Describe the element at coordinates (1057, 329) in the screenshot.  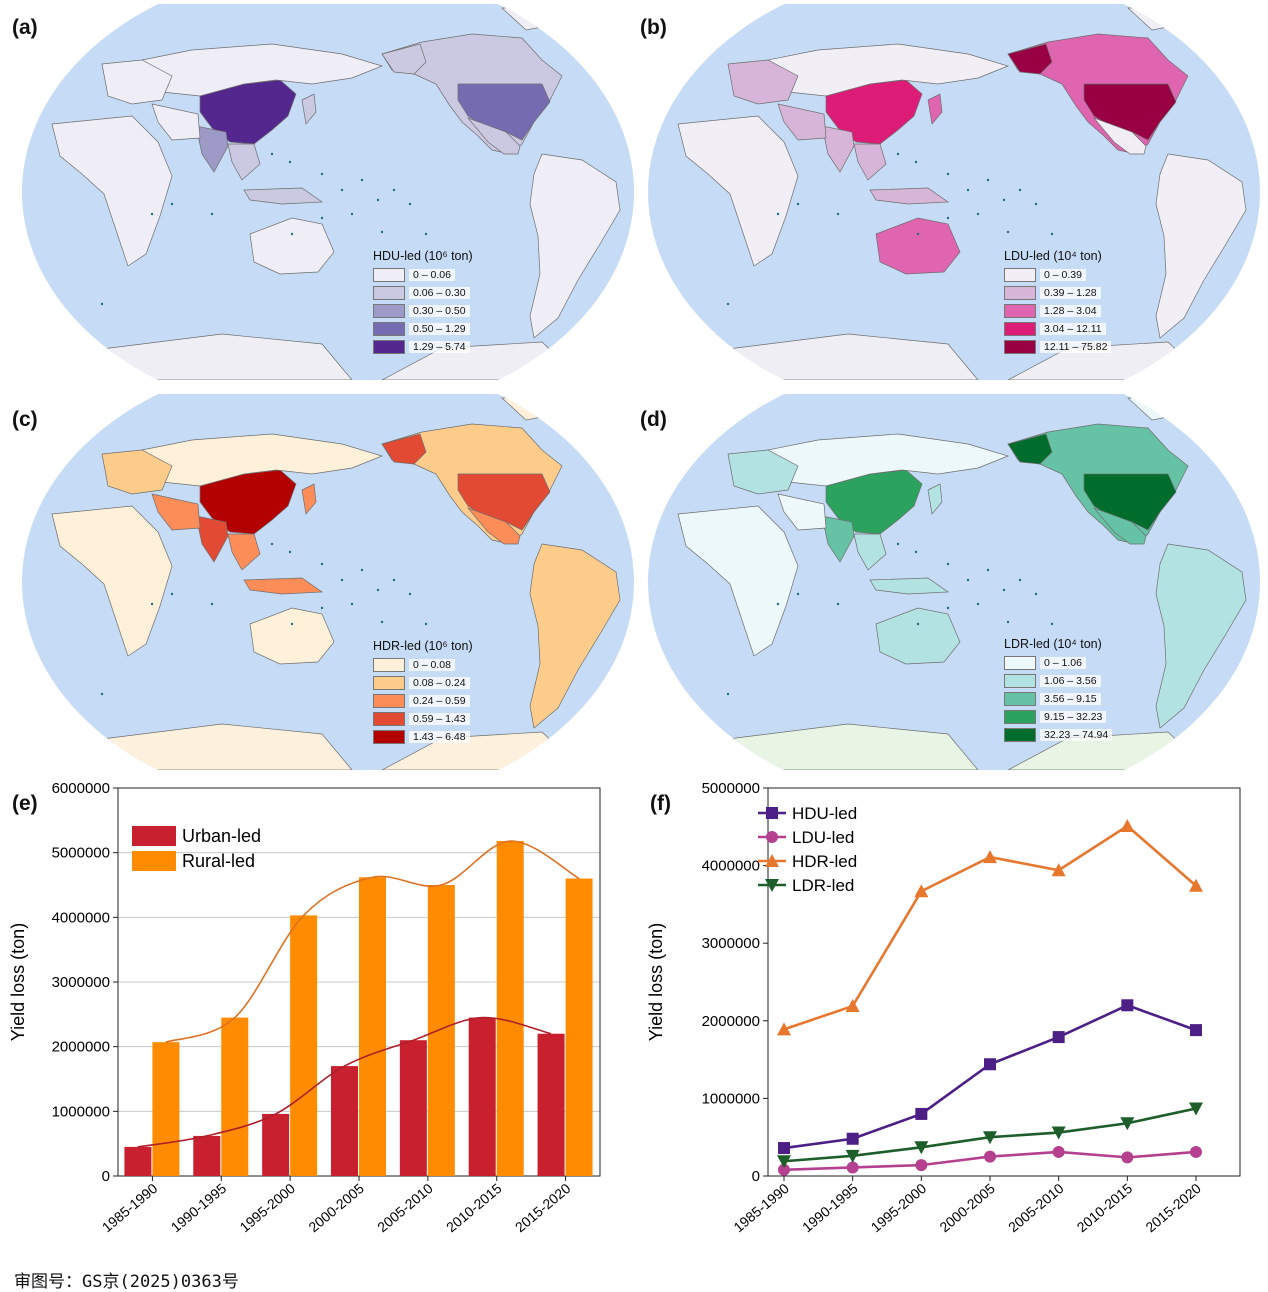
I see `legend-row: 3.04 – 12.11` at that location.